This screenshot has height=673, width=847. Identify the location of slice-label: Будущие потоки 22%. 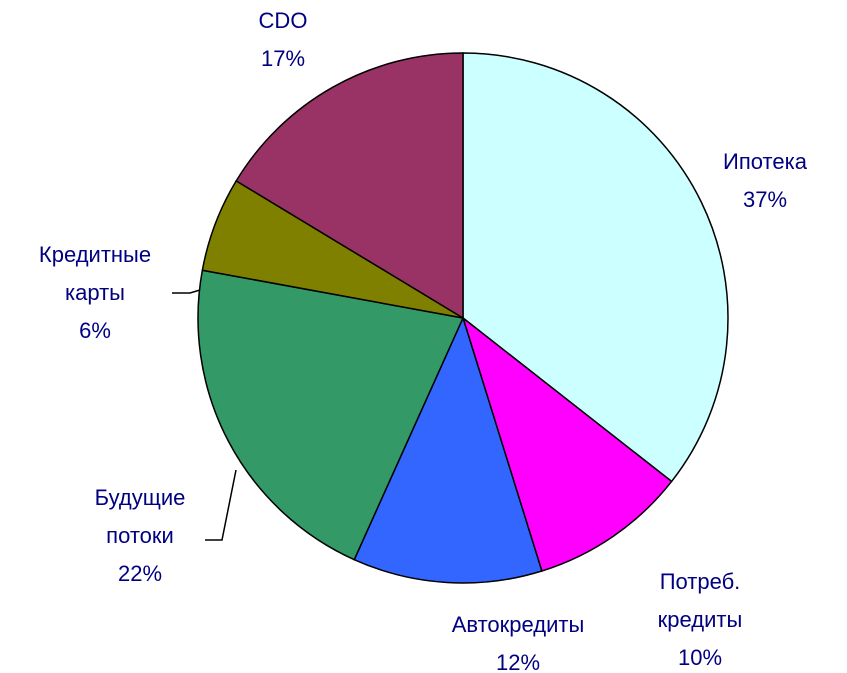
(140, 536).